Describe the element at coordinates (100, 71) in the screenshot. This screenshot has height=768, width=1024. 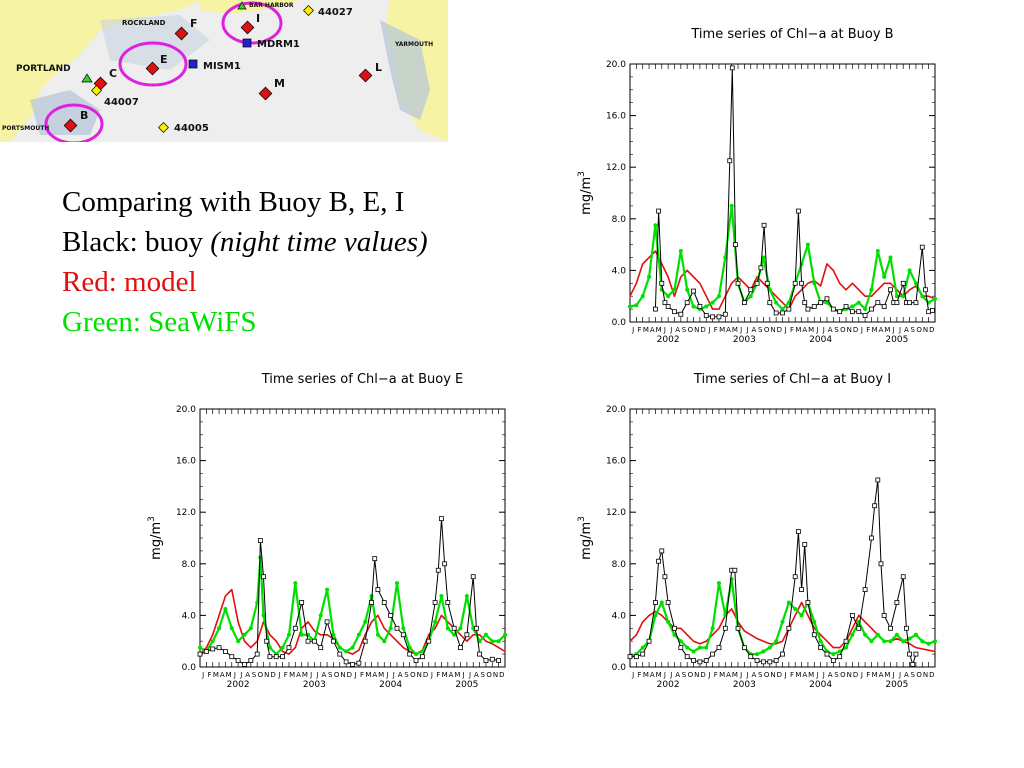
I see `map-land-maine` at that location.